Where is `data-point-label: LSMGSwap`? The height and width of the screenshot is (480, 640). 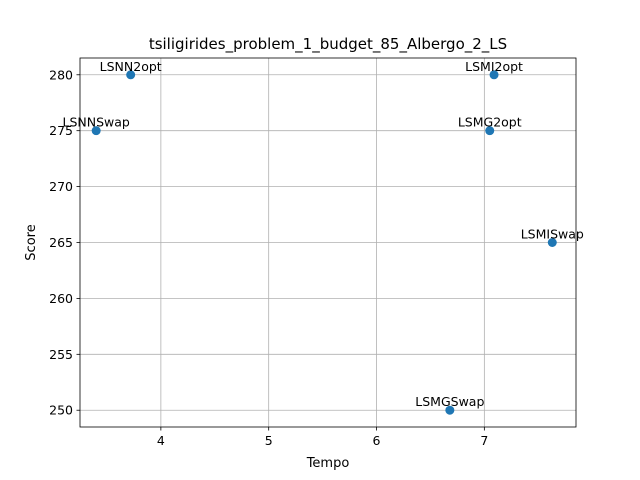 data-point-label: LSMGSwap is located at coordinates (449, 401).